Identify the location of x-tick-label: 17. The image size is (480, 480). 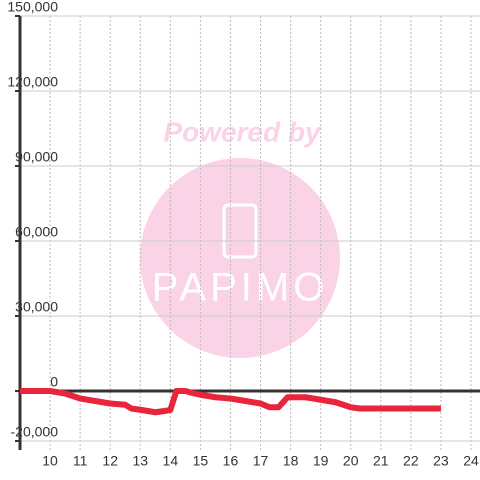
(261, 461).